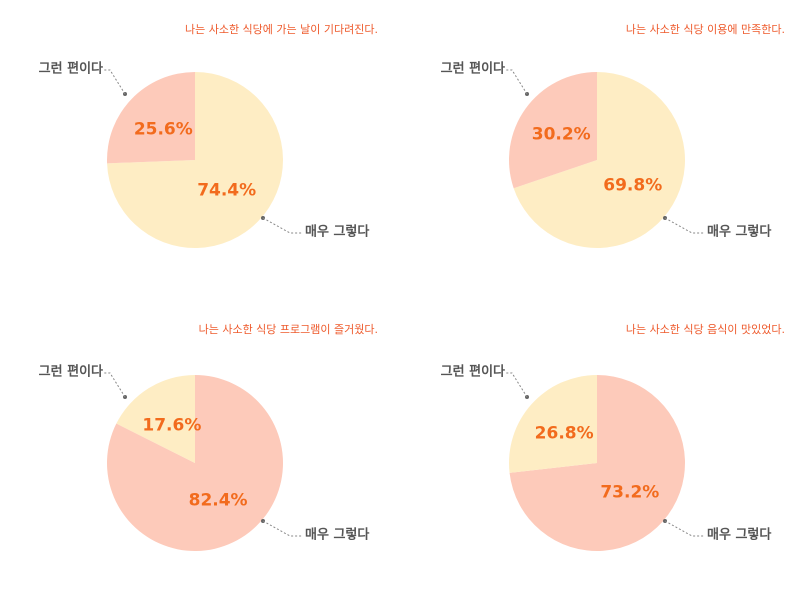 The height and width of the screenshot is (600, 800). I want to click on value-label: 74.4%, so click(226, 191).